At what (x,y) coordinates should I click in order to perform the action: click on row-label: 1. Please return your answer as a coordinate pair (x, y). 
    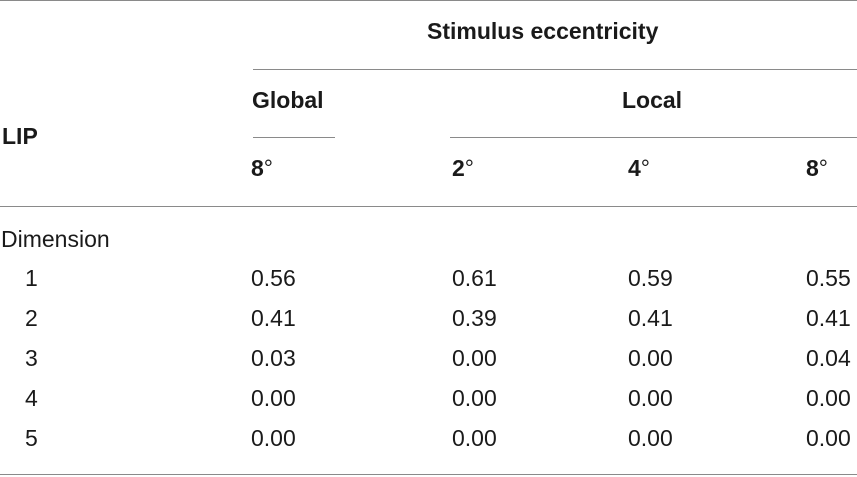
    Looking at the image, I should click on (31, 278).